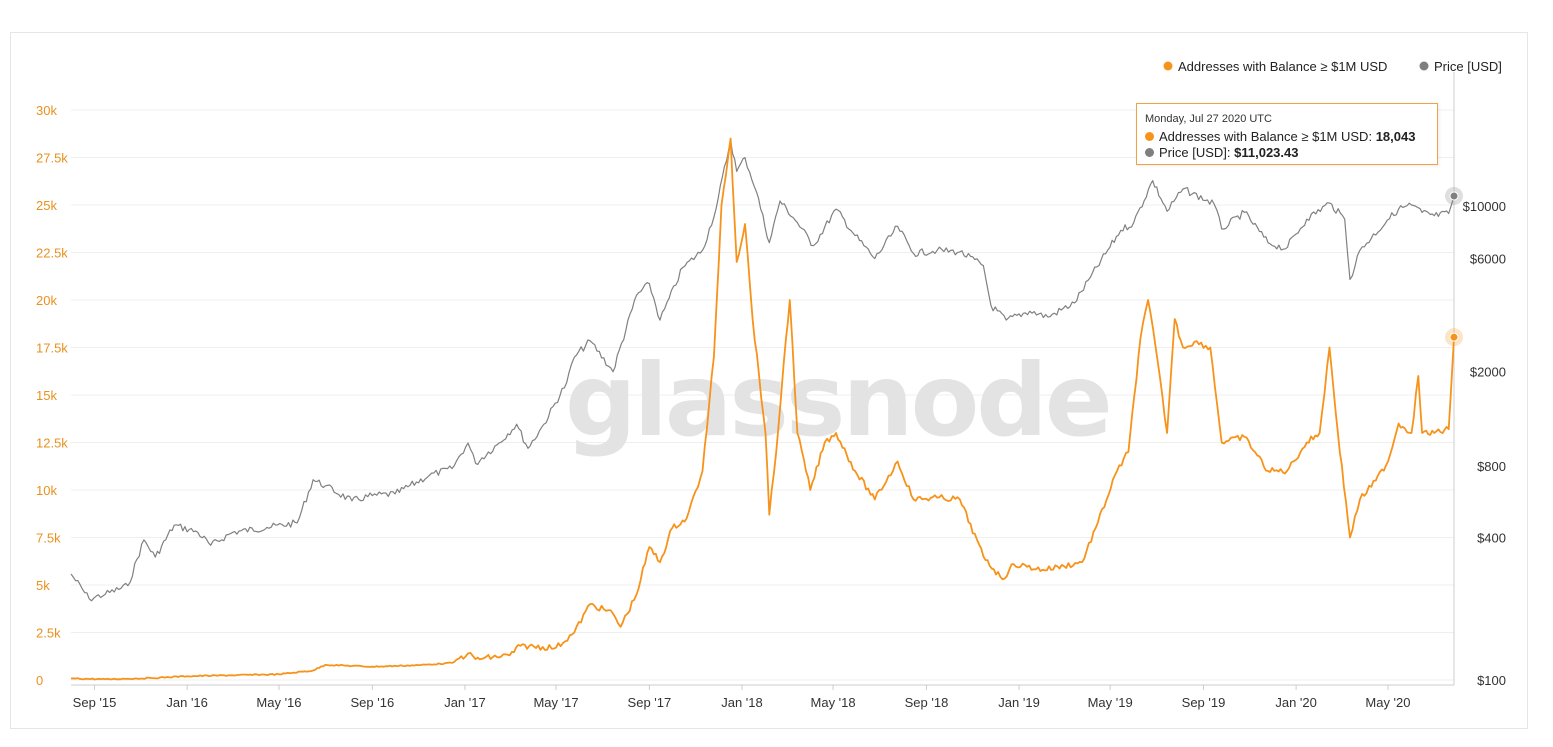 Image resolution: width=1553 pixels, height=747 pixels. Describe the element at coordinates (1454, 266) in the screenshot. I see `end-markers` at that location.